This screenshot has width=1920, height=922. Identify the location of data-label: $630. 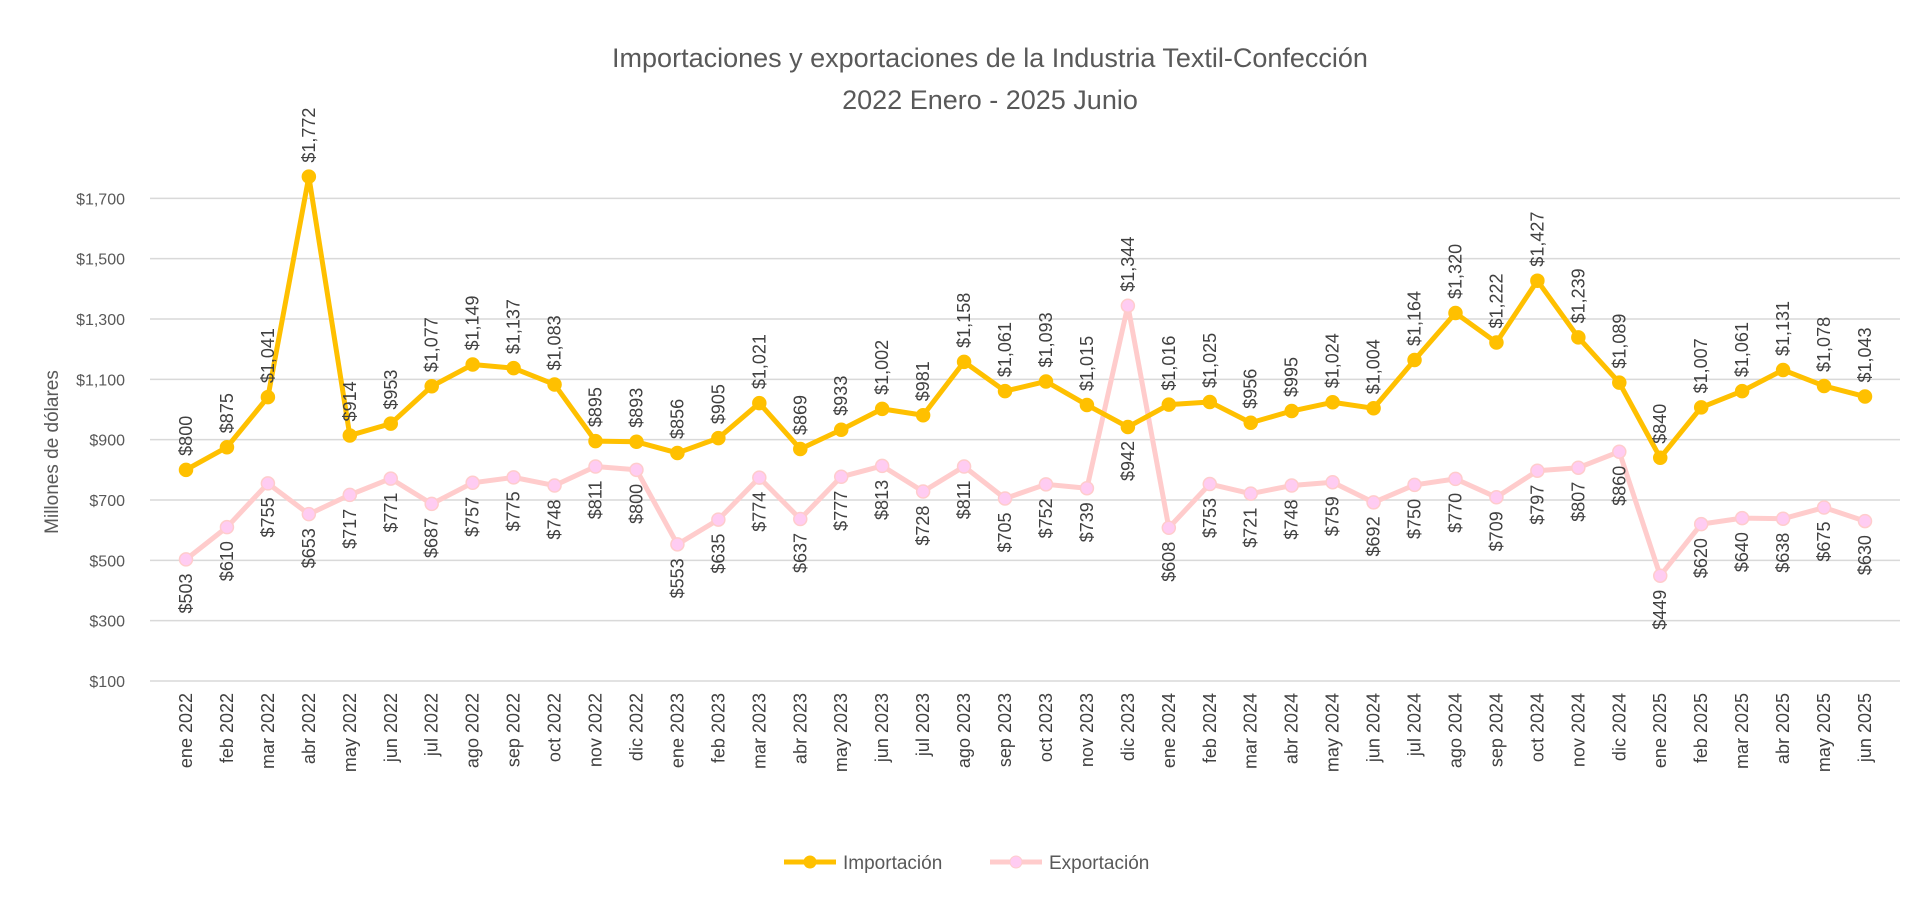
(1865, 555).